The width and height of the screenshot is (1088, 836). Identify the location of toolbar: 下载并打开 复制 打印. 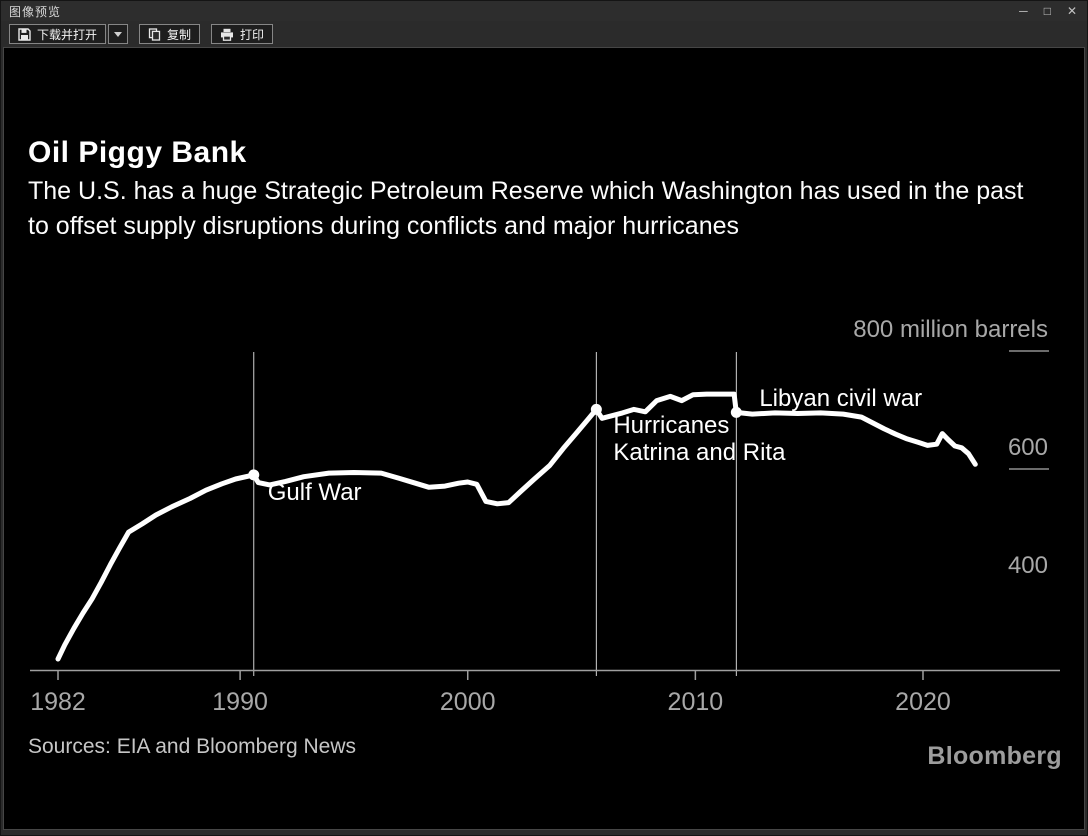
(544, 34).